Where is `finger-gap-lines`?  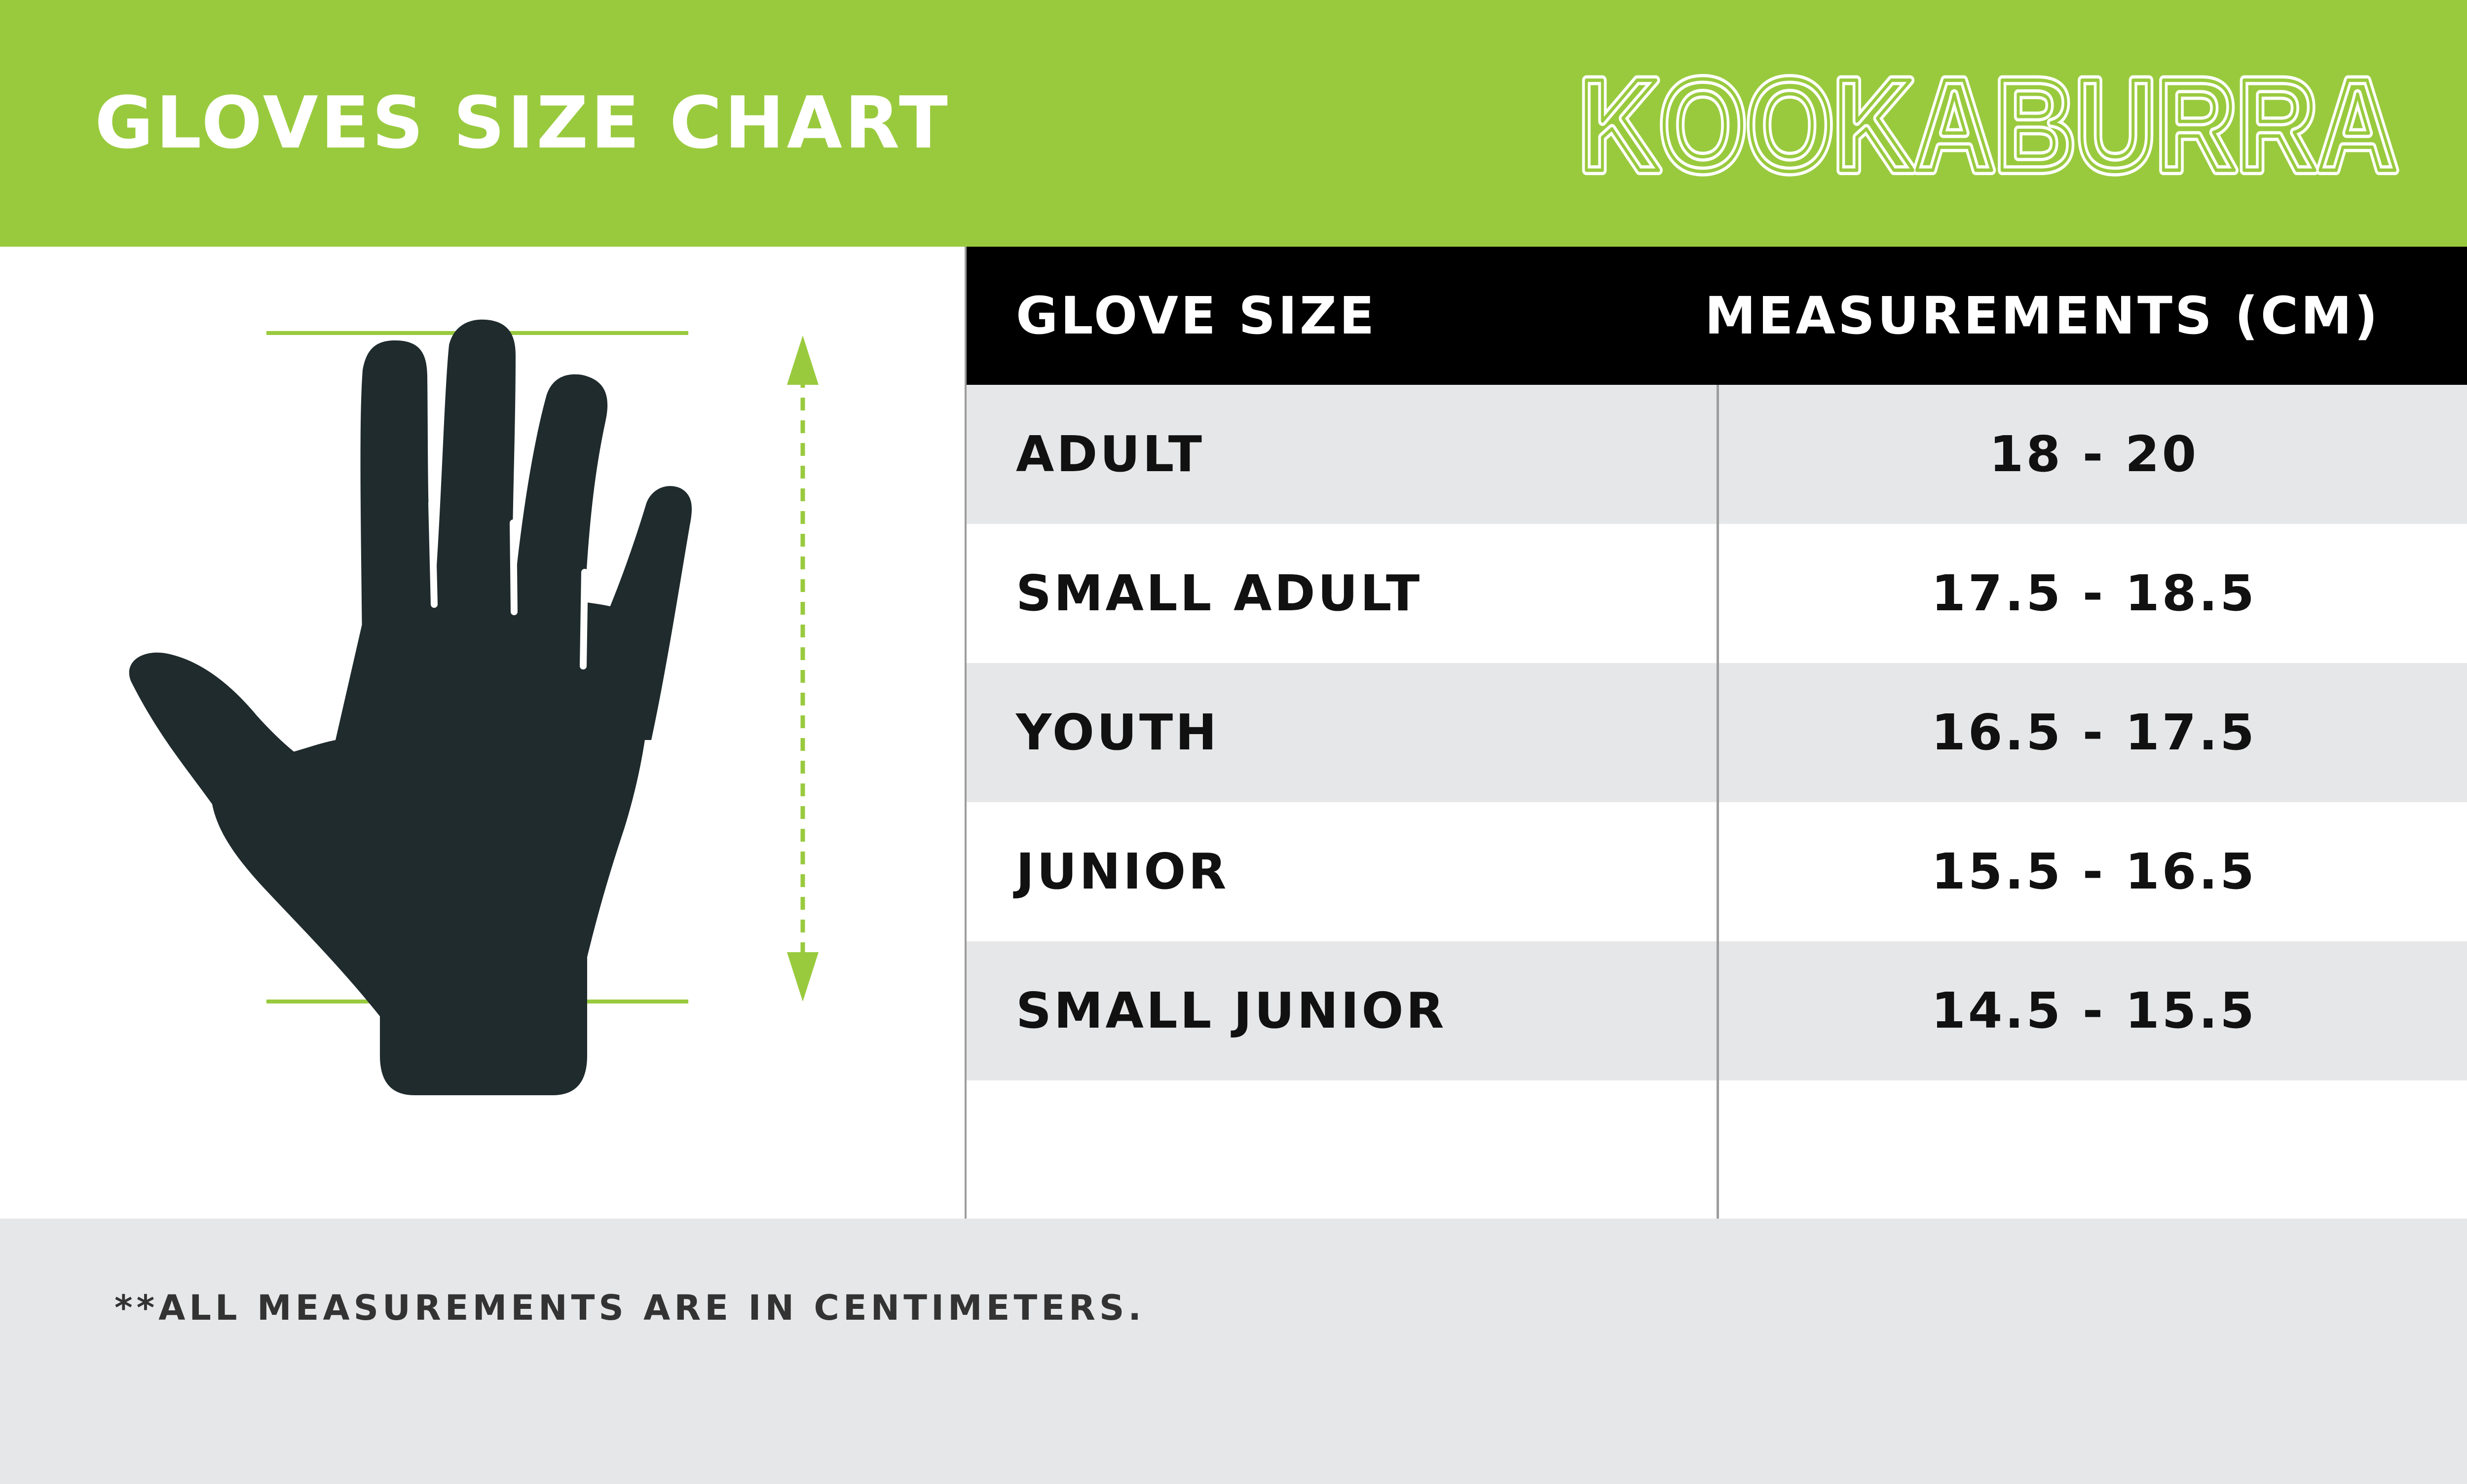 finger-gap-lines is located at coordinates (508, 584).